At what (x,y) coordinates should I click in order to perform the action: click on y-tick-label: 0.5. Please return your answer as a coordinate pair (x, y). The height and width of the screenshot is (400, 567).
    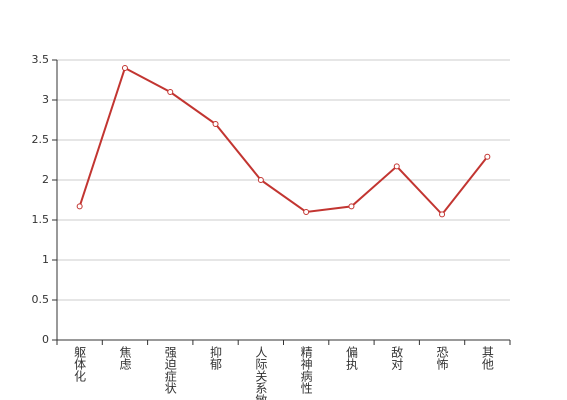
    Looking at the image, I should click on (41, 299).